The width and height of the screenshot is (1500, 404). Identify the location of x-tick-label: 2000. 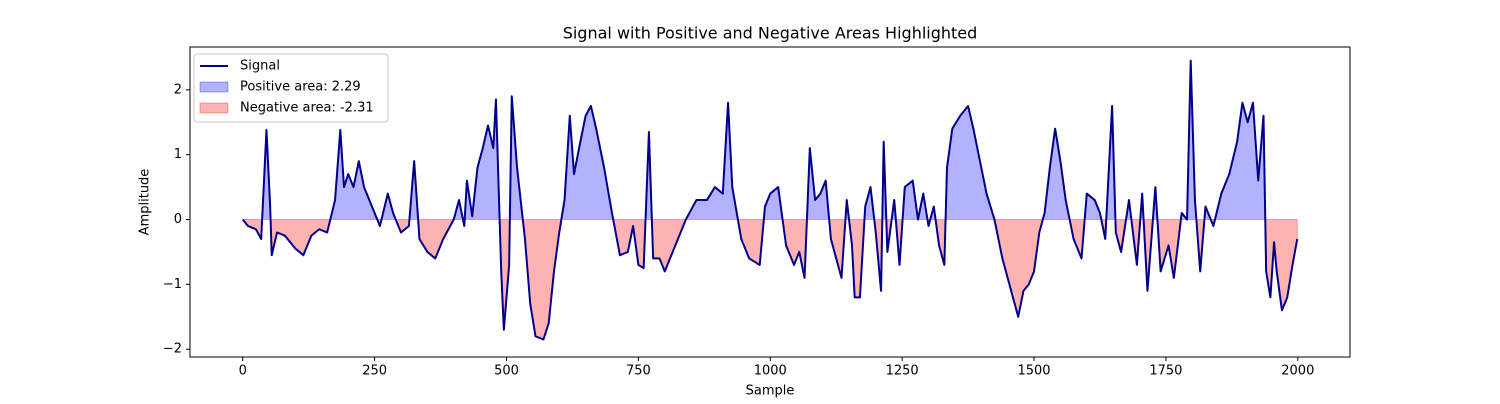
(1297, 371).